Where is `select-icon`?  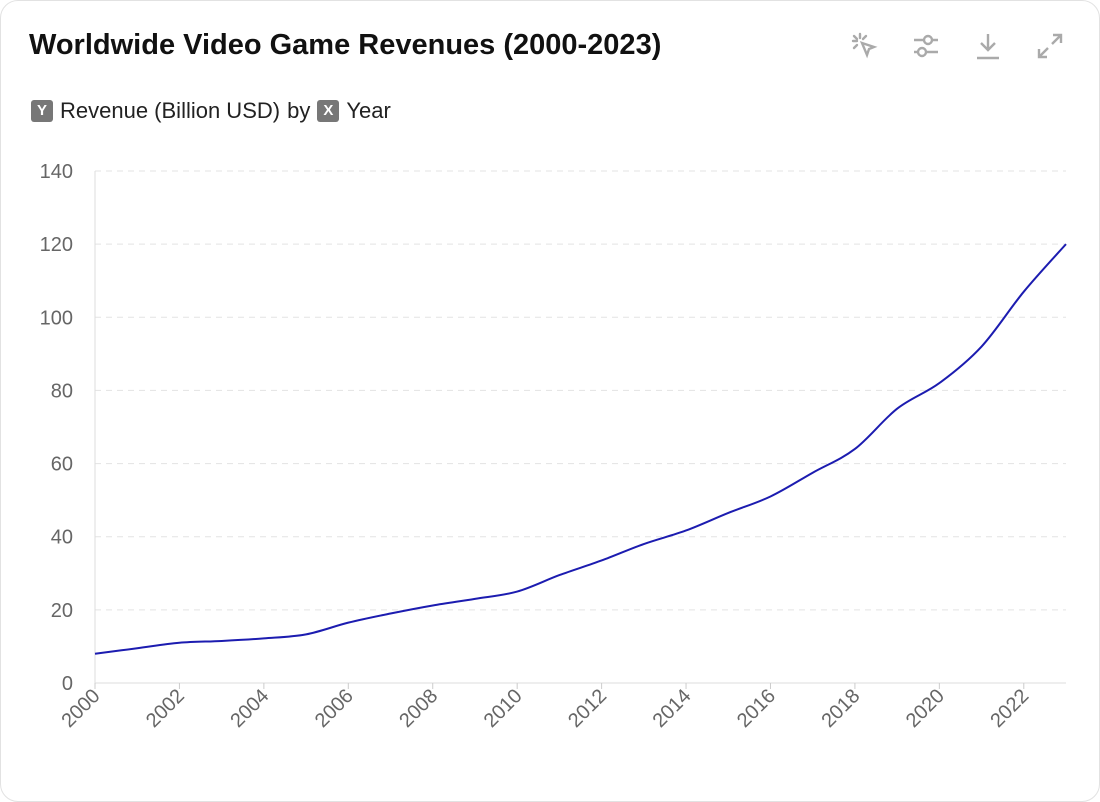 select-icon is located at coordinates (864, 46).